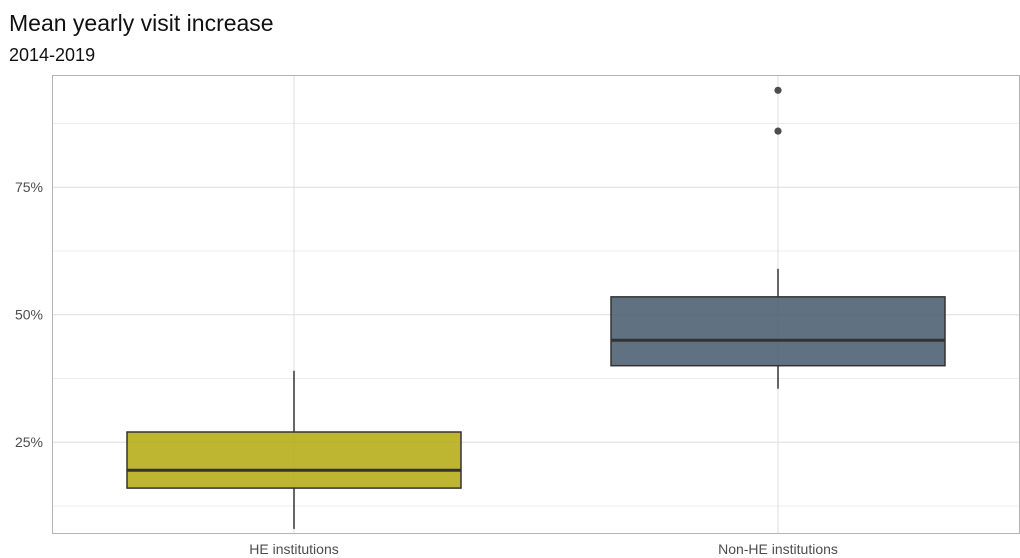  I want to click on chart-subtitle: 2014-2019, so click(52, 55).